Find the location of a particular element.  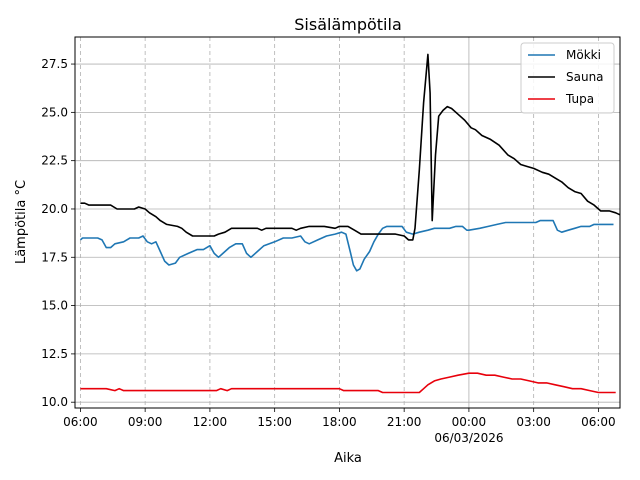

x-tick-label: 12:00 is located at coordinates (210, 422).